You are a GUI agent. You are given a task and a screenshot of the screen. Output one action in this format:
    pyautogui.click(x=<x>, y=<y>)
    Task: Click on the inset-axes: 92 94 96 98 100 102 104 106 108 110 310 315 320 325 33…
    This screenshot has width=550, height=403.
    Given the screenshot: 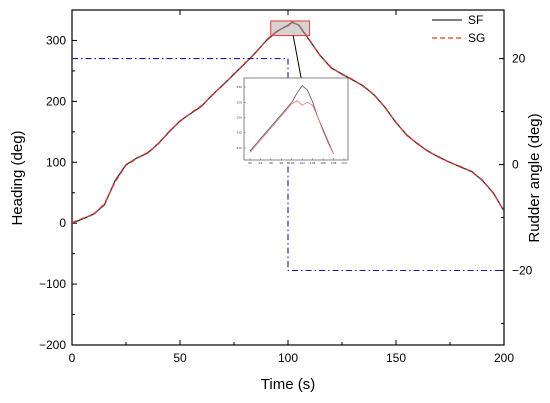 What is the action you would take?
    pyautogui.click(x=291, y=125)
    